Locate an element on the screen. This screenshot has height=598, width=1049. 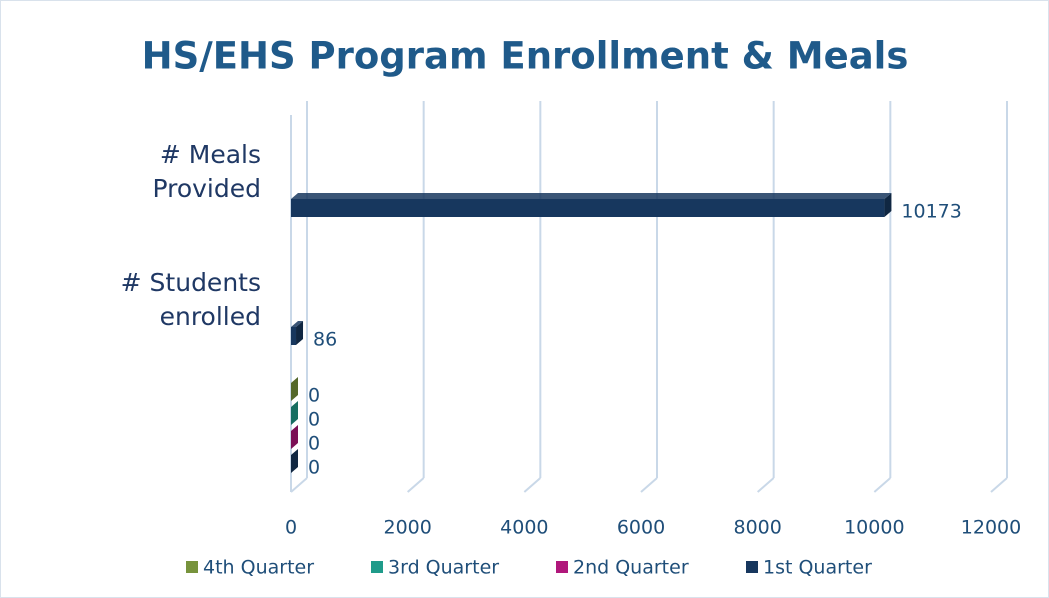
x-tick-label: 8000 is located at coordinates (757, 528).